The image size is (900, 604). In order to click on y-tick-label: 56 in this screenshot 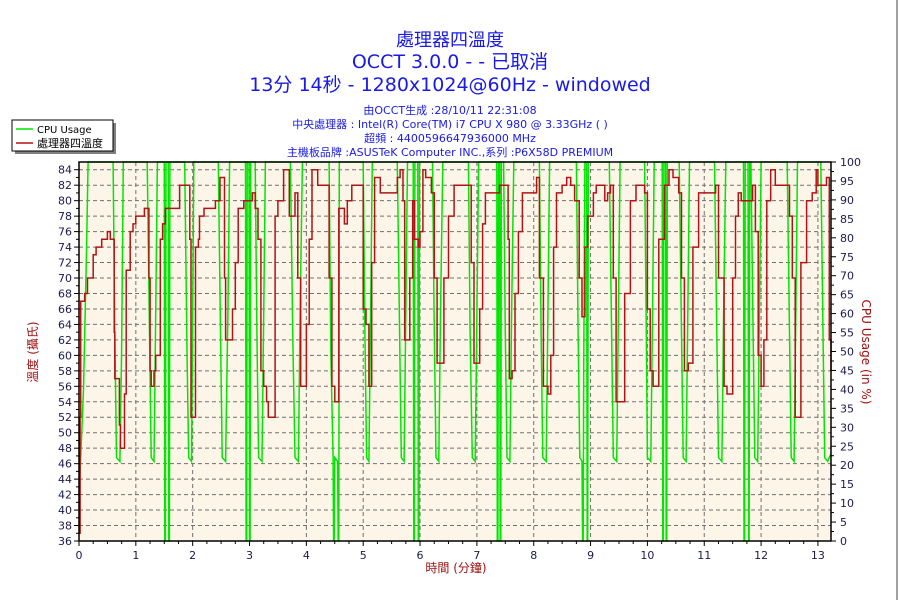, I will do `click(65, 386)`.